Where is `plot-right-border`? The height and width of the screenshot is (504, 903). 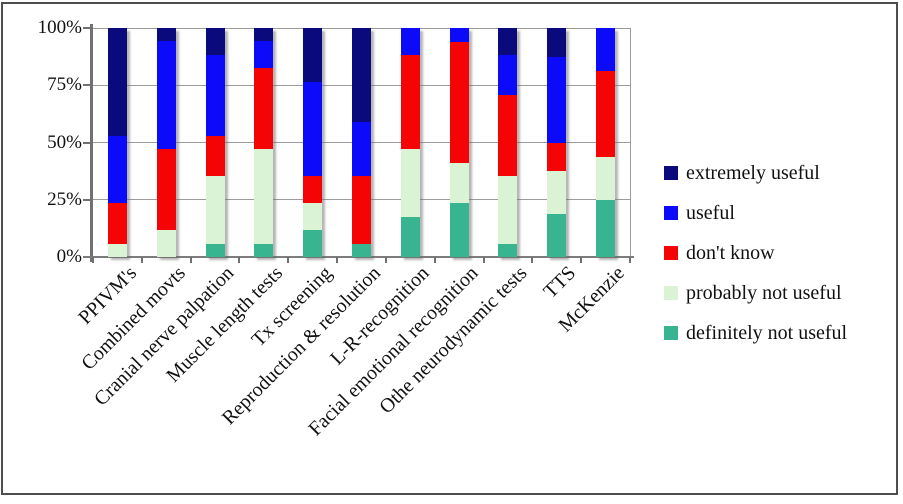 plot-right-border is located at coordinates (630, 142).